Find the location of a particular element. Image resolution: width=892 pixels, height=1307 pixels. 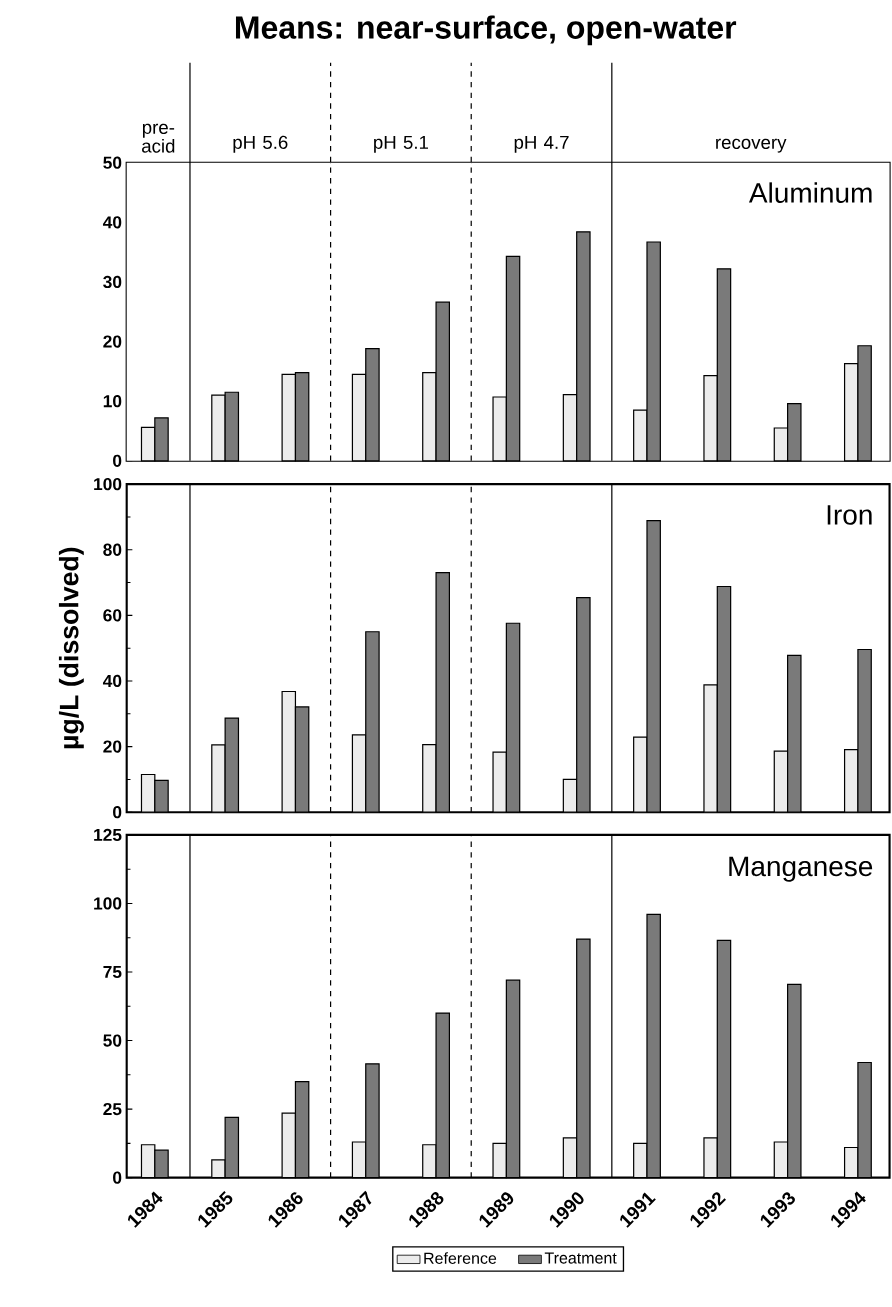

y-tick-label: 80 is located at coordinates (112, 549).